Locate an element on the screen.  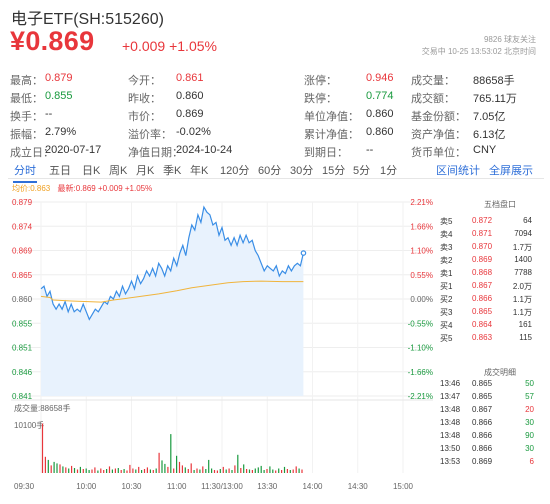
stat-label: 最高： is located at coordinates (26, 81).